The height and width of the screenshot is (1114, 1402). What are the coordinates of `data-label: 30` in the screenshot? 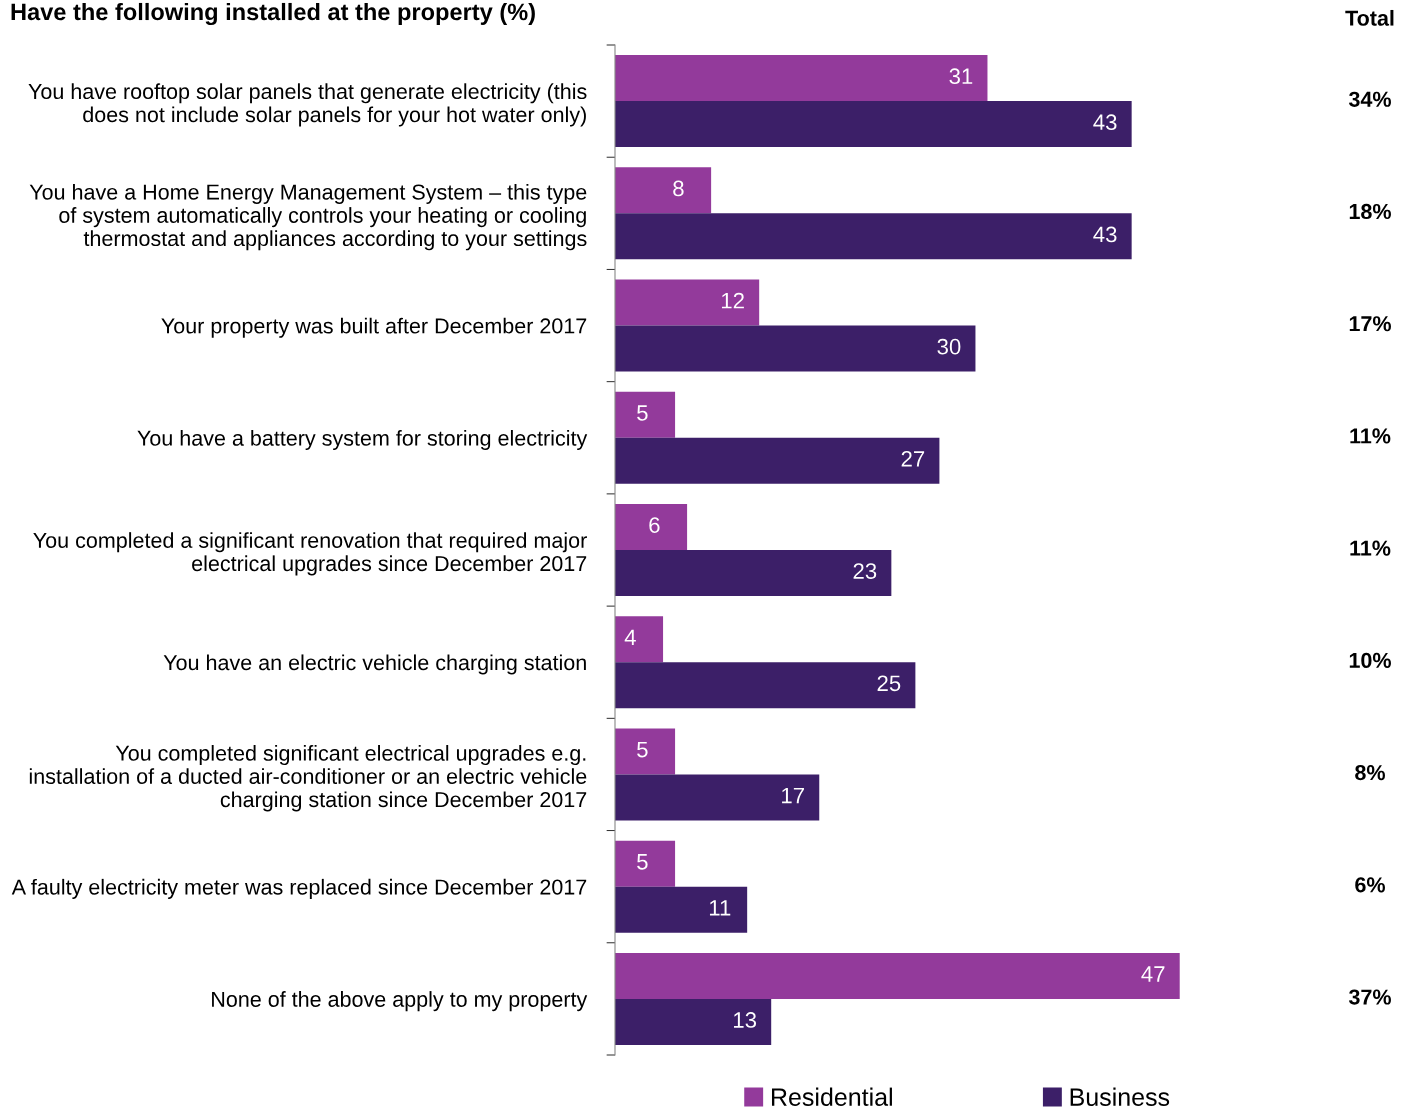 It's located at (949, 346).